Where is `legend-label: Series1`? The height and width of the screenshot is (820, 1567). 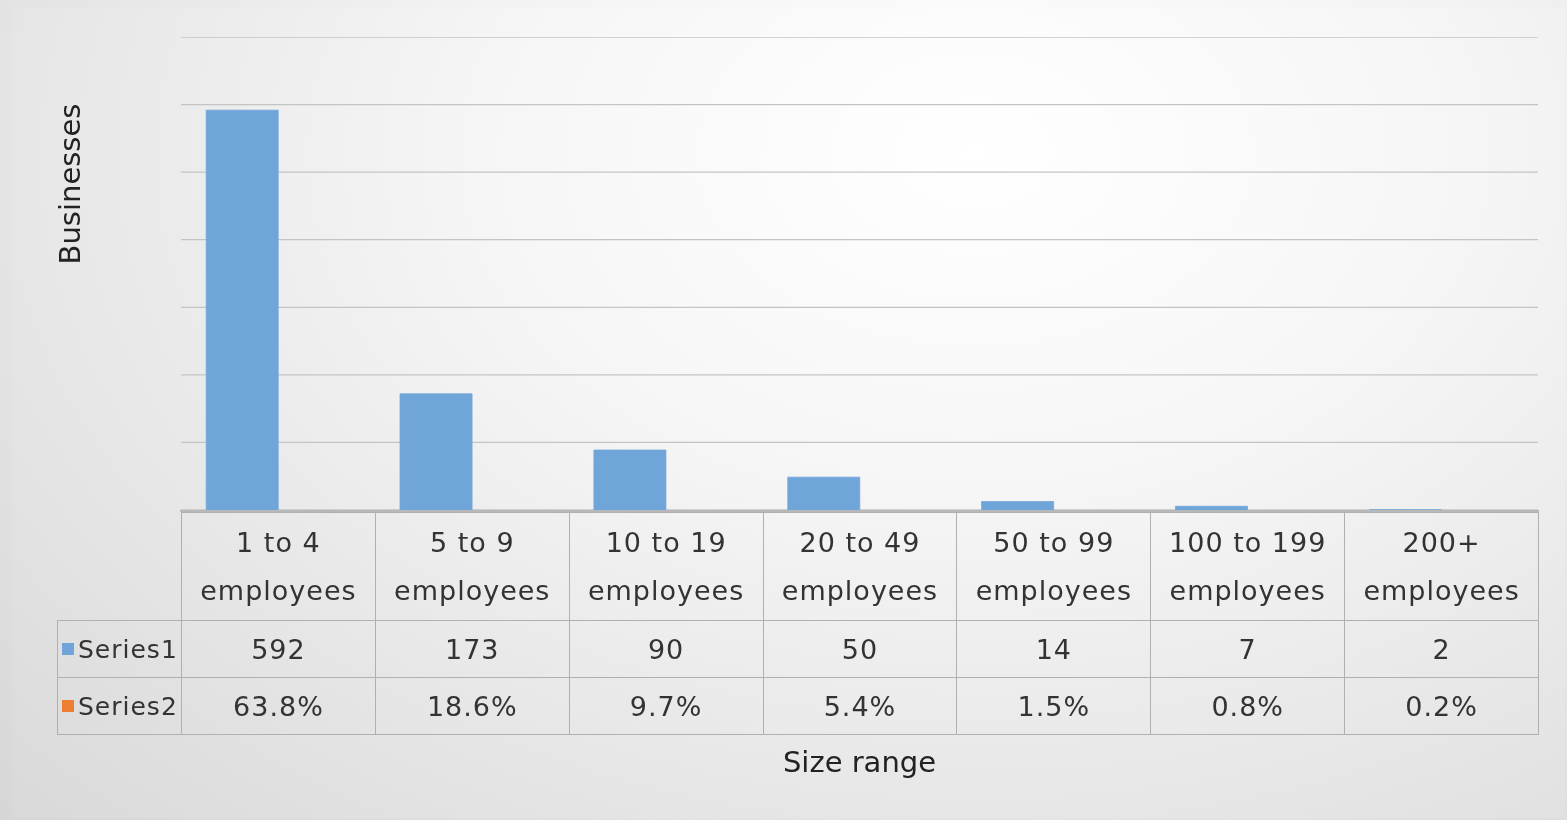 legend-label: Series1 is located at coordinates (128, 649).